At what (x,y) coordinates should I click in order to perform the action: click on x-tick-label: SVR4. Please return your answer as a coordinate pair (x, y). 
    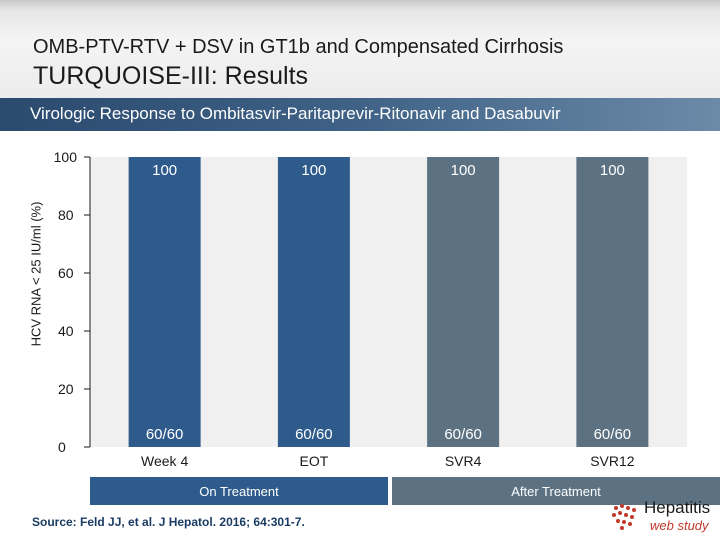
    Looking at the image, I should click on (463, 461).